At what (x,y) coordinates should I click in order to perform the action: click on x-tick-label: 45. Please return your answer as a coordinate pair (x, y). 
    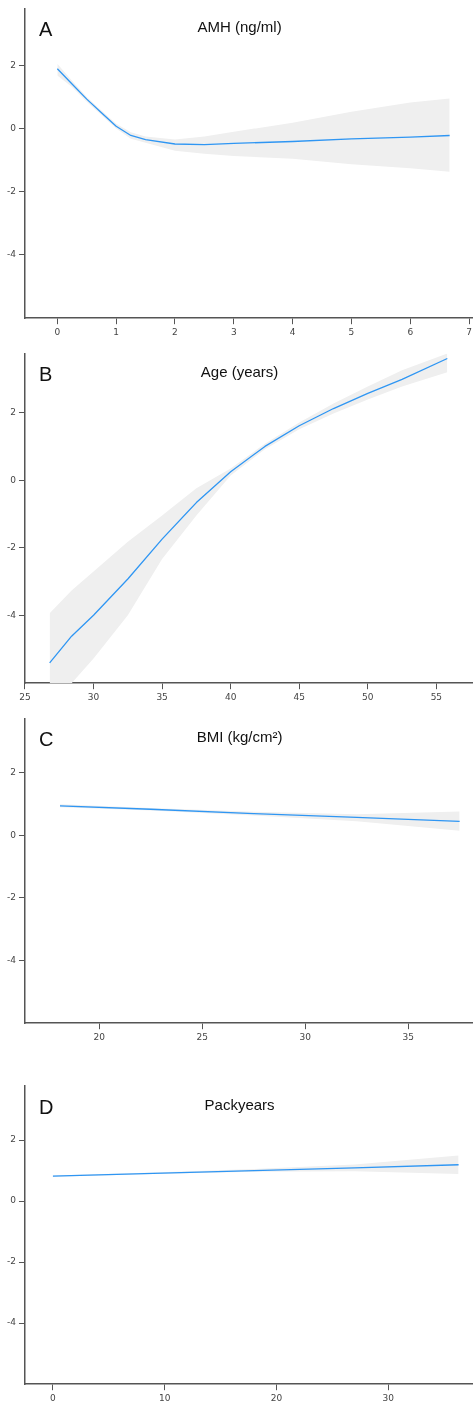
    Looking at the image, I should click on (299, 696).